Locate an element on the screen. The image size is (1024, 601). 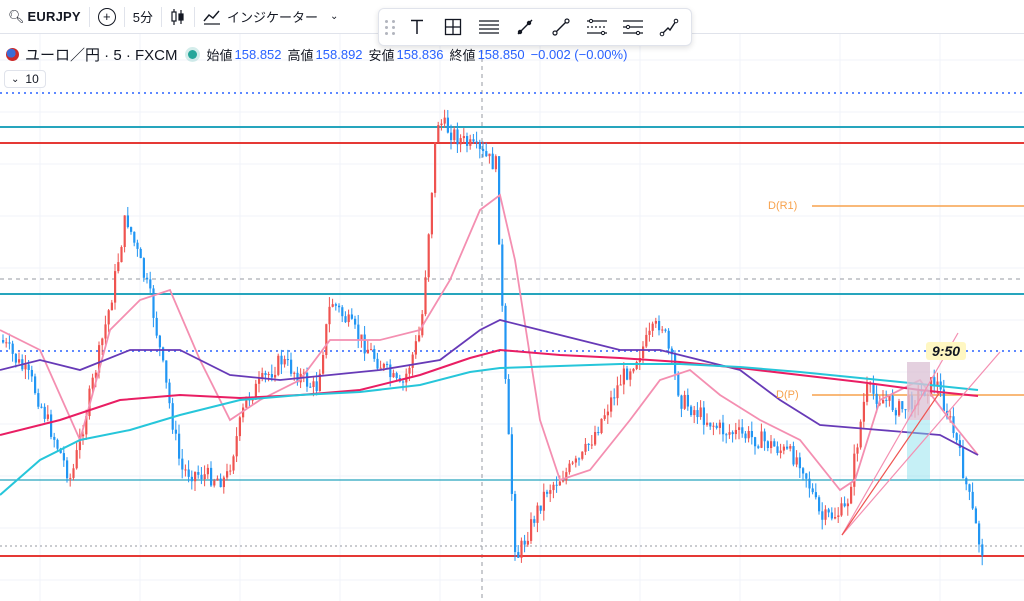
drag-handle-icon is located at coordinates (392, 27).